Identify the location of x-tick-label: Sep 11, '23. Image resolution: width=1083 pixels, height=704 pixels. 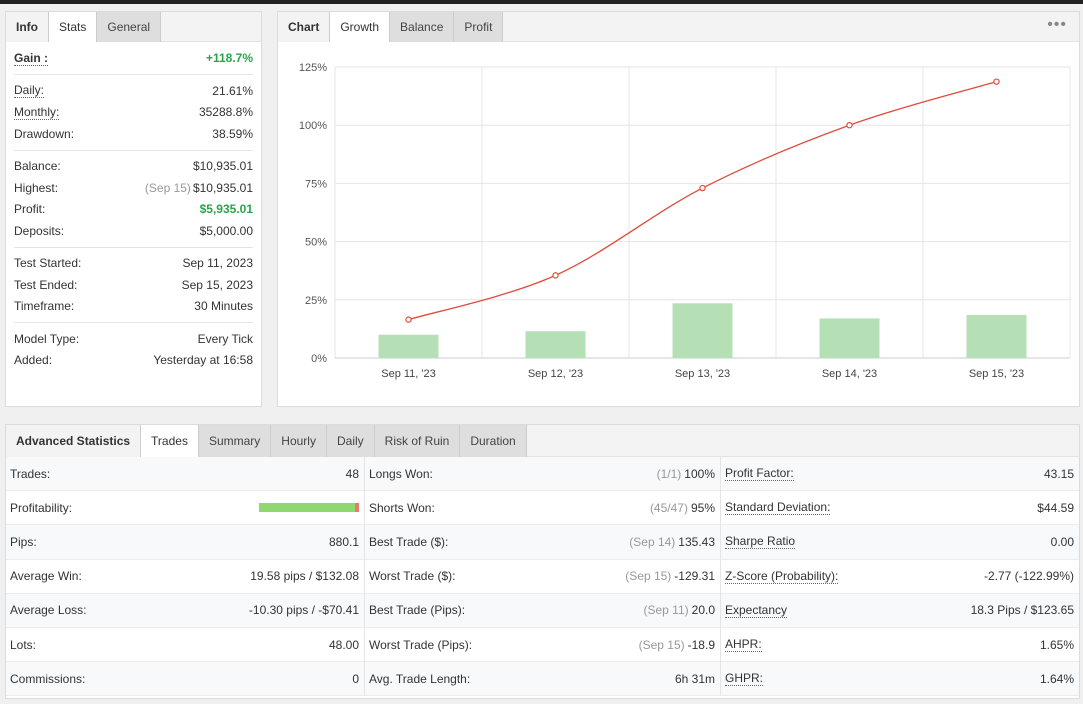
(408, 374).